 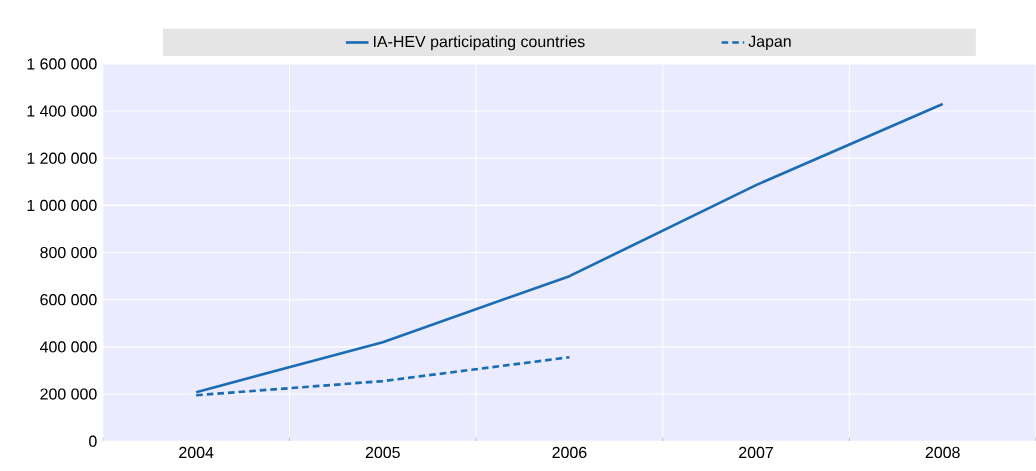 I want to click on y-tick-label: 1 200 000, so click(x=62, y=158).